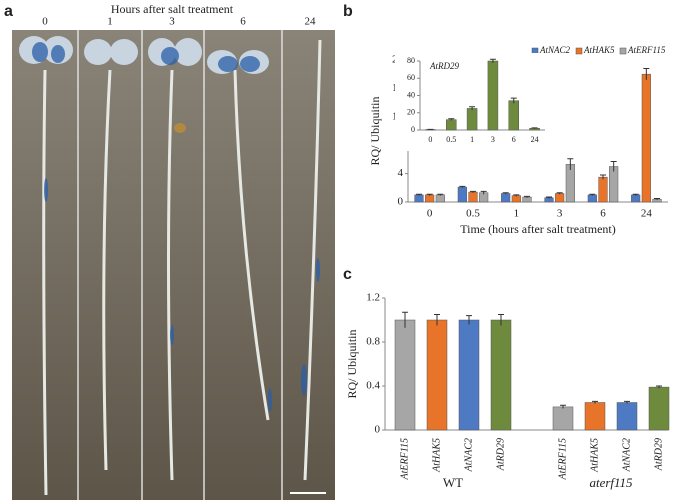 The height and width of the screenshot is (504, 685). I want to click on panel-label: b, so click(348, 11).